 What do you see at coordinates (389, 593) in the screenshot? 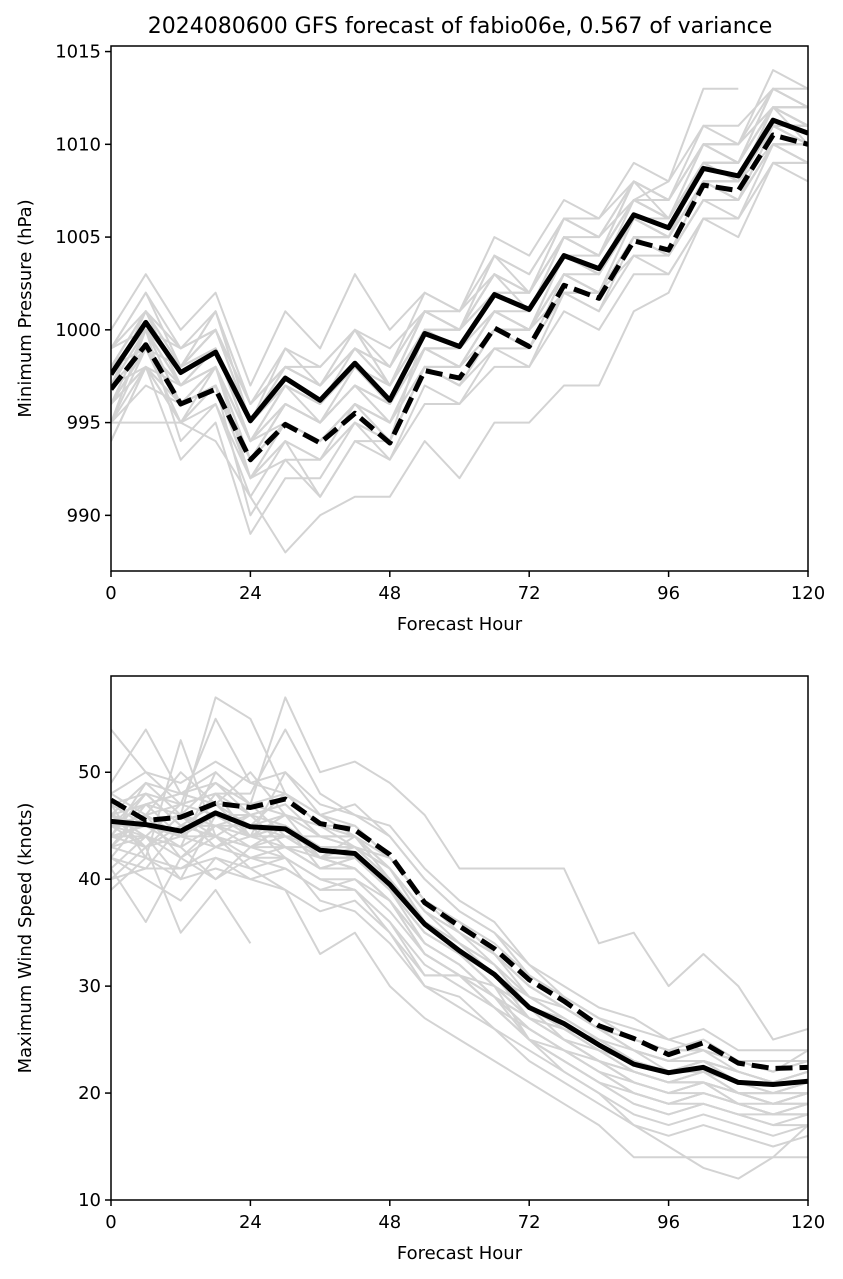
I see `pressure-x-tick-label: 48` at bounding box center [389, 593].